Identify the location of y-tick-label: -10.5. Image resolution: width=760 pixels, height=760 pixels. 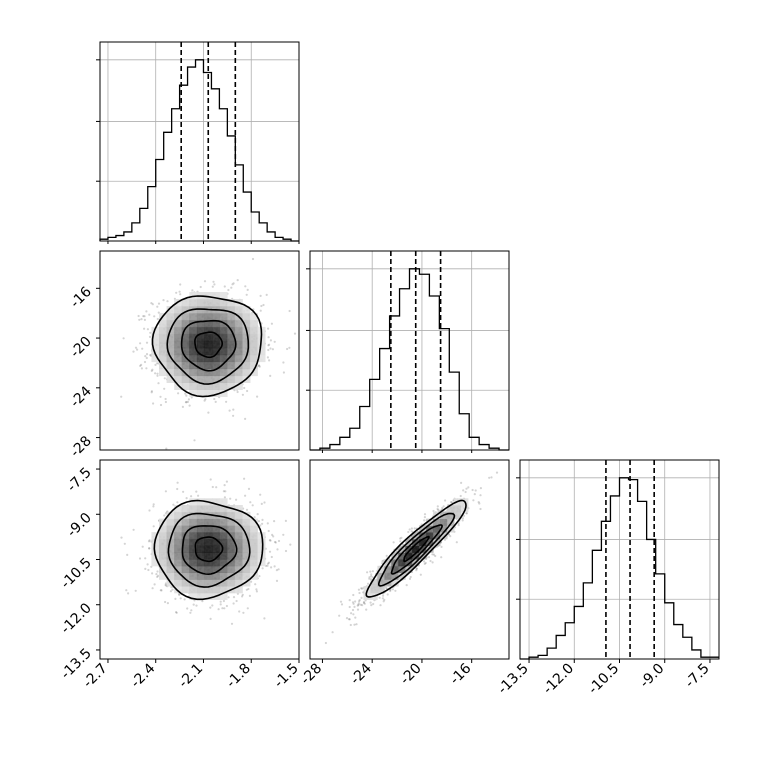
(76, 573).